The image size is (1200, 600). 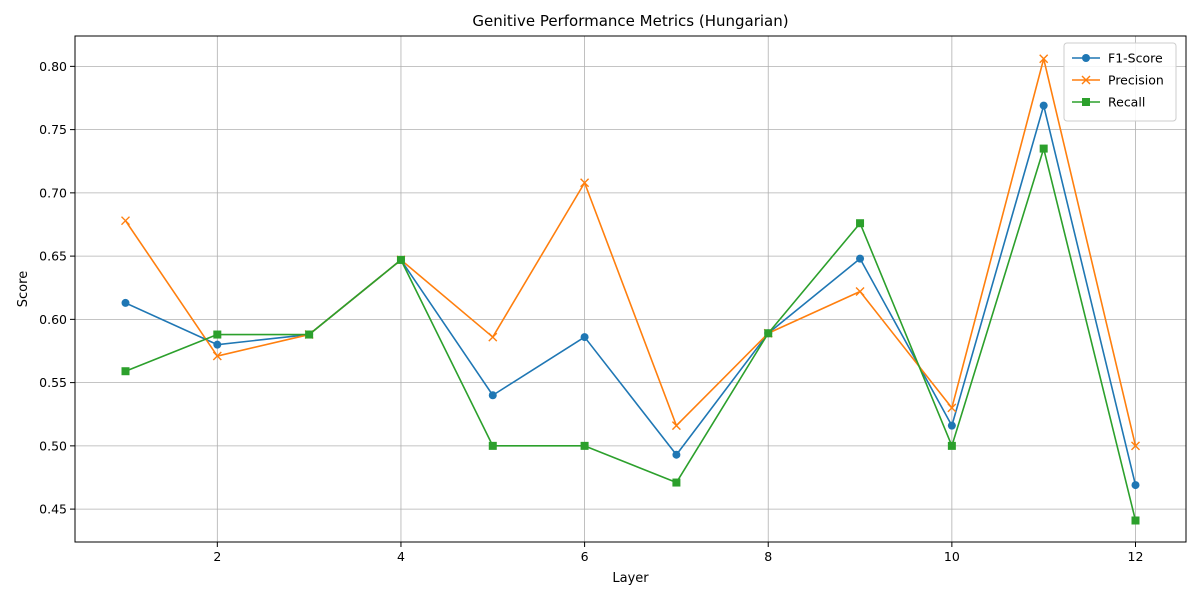 I want to click on x-tick-label: 6, so click(x=585, y=556).